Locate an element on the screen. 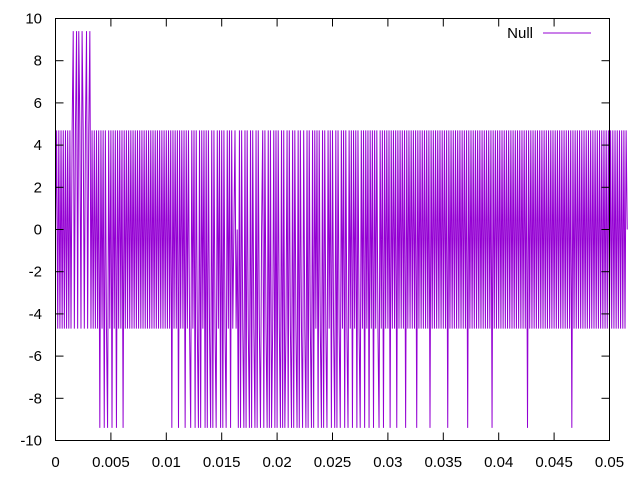 Image resolution: width=640 pixels, height=480 pixels. y-tick-label: -2 is located at coordinates (35, 272).